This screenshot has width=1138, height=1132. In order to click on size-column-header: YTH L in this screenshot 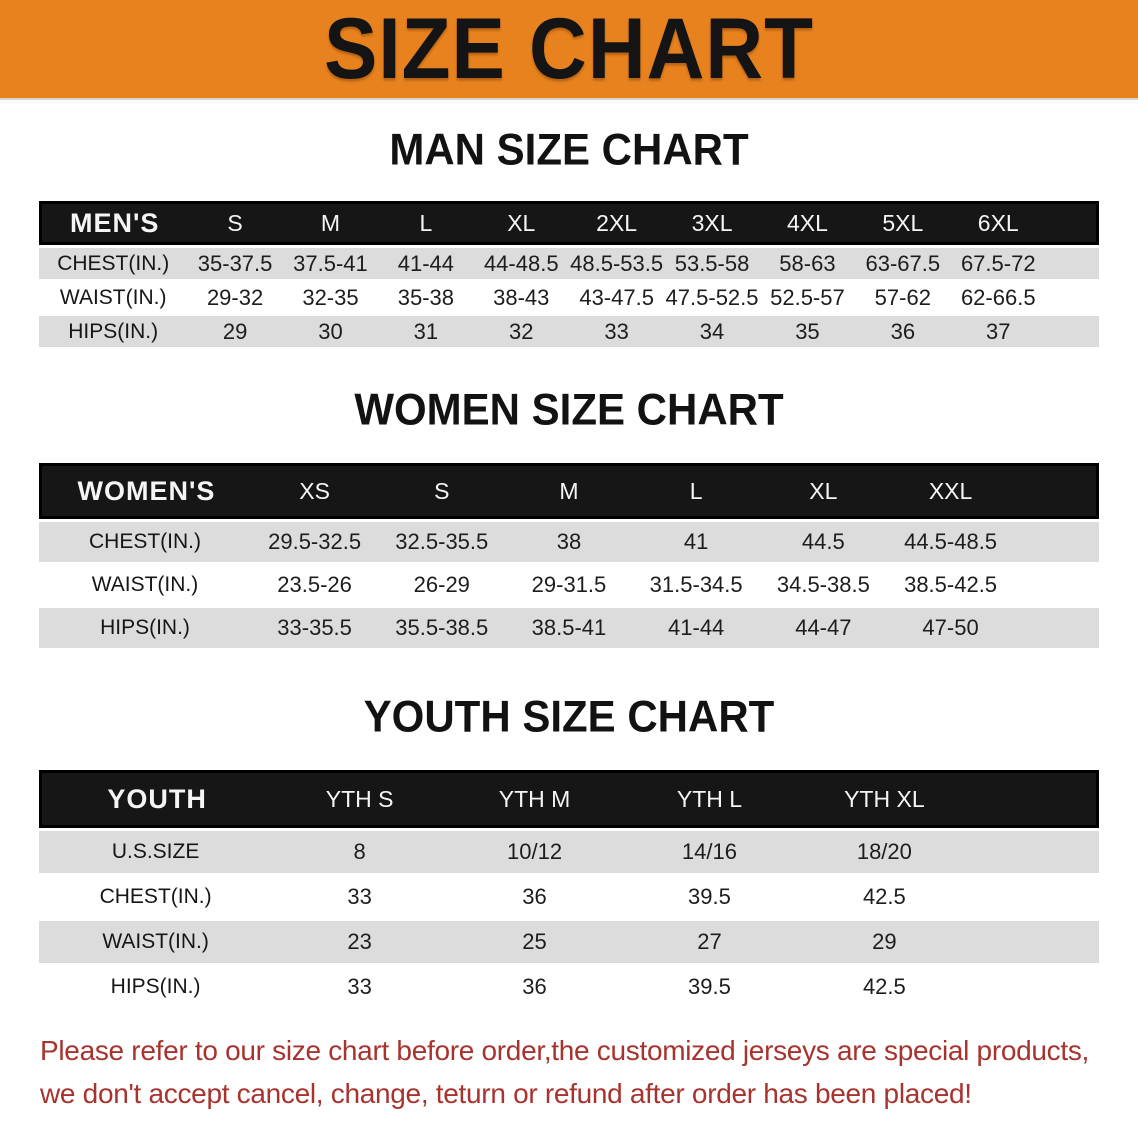, I will do `click(709, 799)`.